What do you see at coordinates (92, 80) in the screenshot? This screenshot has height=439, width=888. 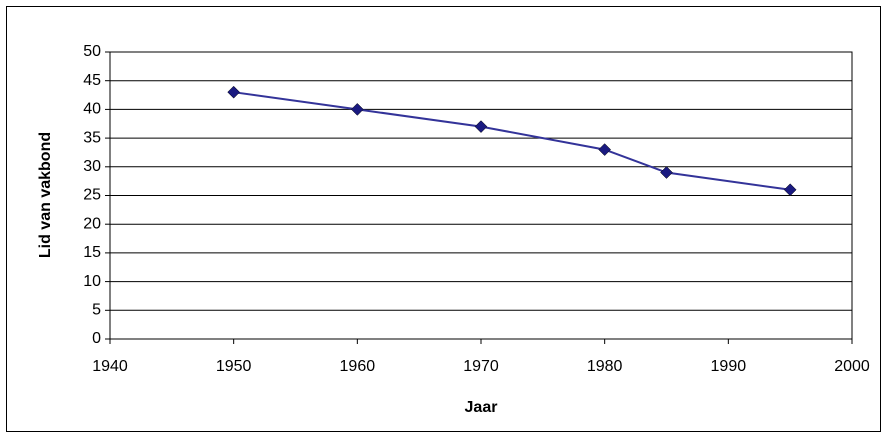 I see `y-tick-label: 45` at bounding box center [92, 80].